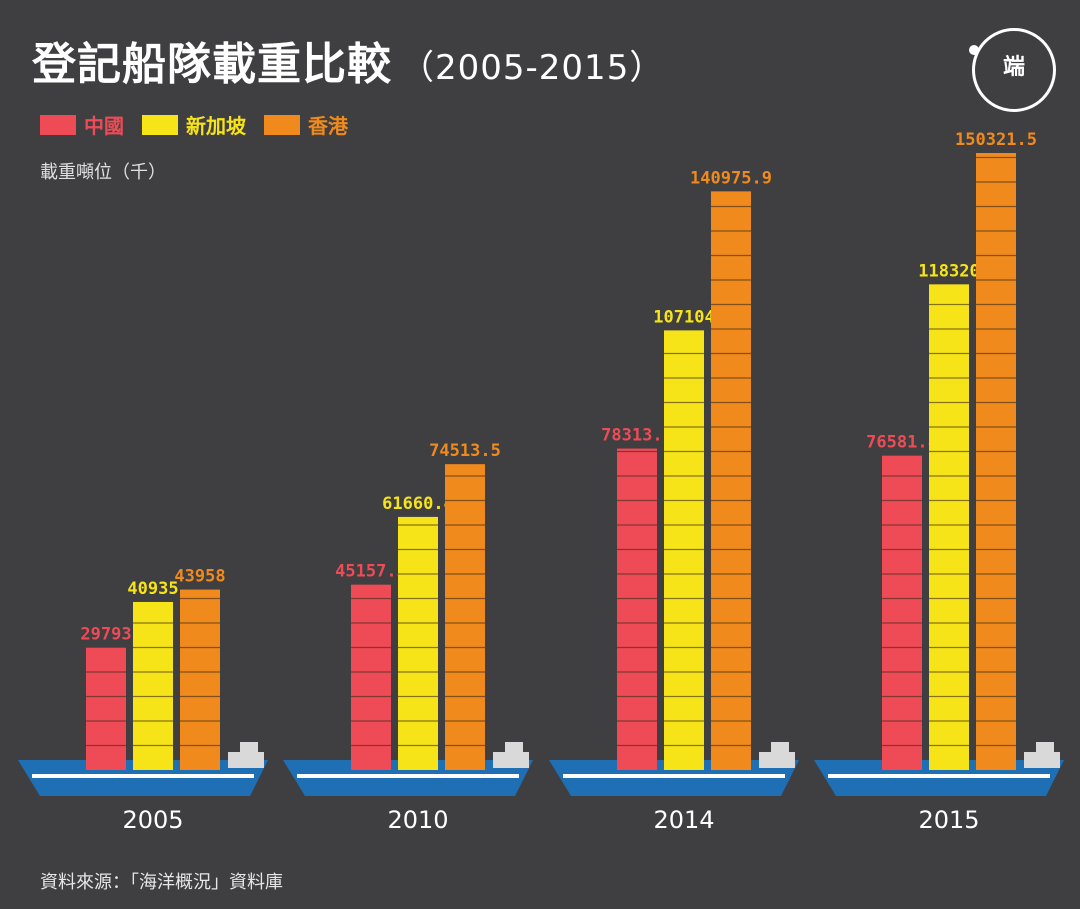  Describe the element at coordinates (161, 882) in the screenshot. I see `source-note: 資料來源：「海洋概況」資料庫` at that location.